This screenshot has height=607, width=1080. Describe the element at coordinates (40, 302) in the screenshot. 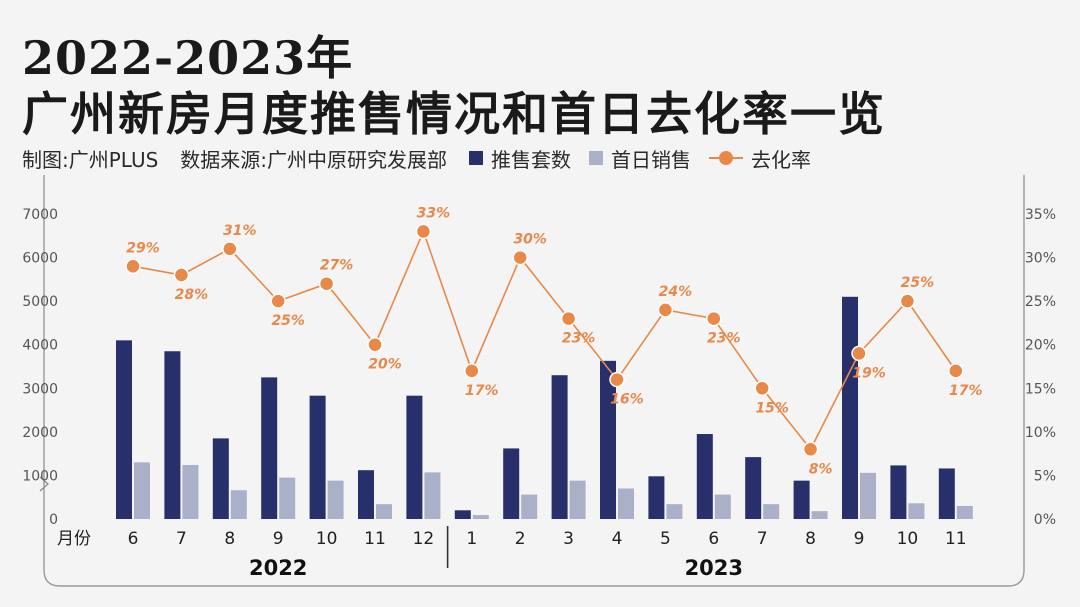

I see `y-left-tick-label: 5000` at that location.